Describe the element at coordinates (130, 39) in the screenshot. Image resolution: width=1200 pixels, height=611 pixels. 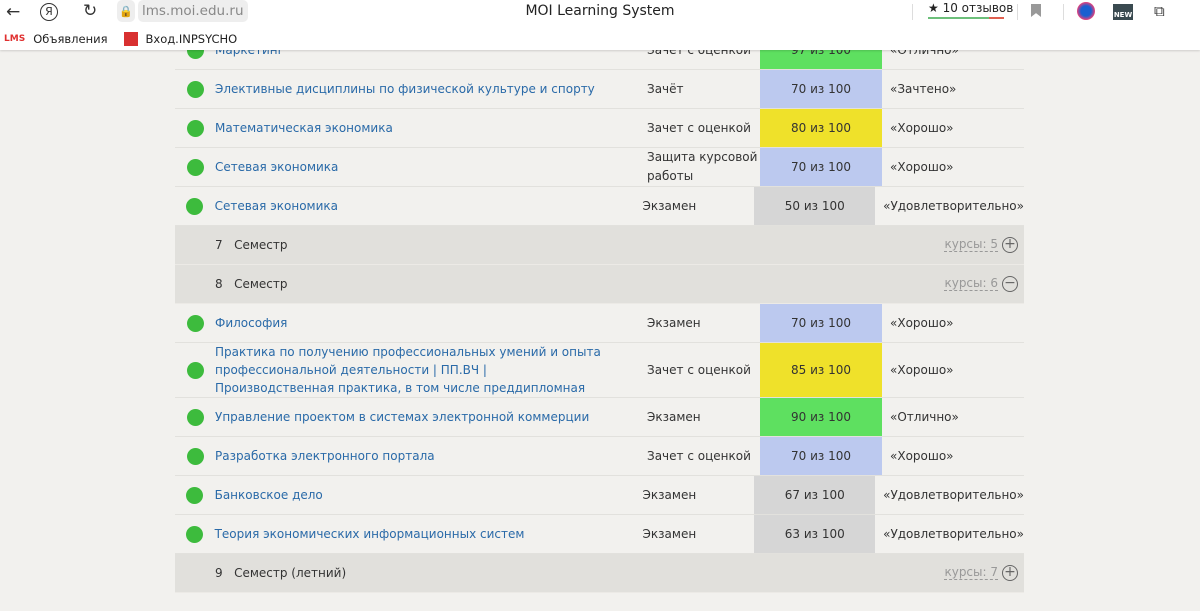
I see `inpsycho-logo-icon` at that location.